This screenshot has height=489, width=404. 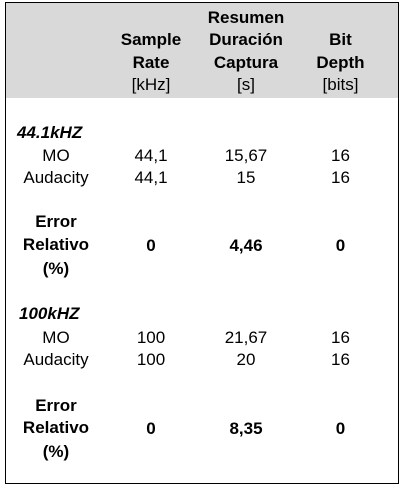 I want to click on header-duration-line2: Duración, so click(x=246, y=39).